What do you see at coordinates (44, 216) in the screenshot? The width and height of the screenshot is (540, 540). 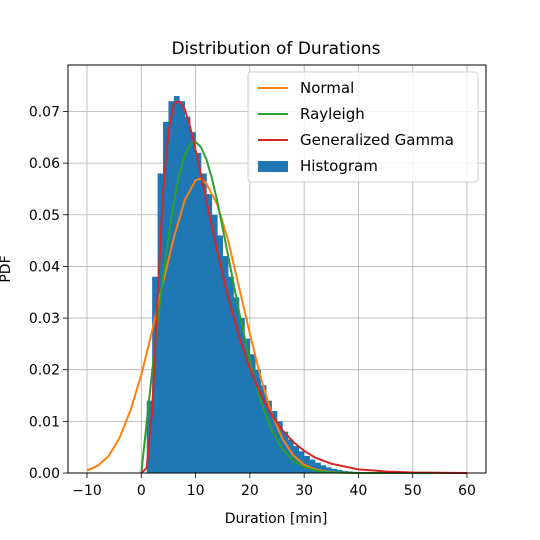 I see `y-tick-label: 0.05` at bounding box center [44, 216].